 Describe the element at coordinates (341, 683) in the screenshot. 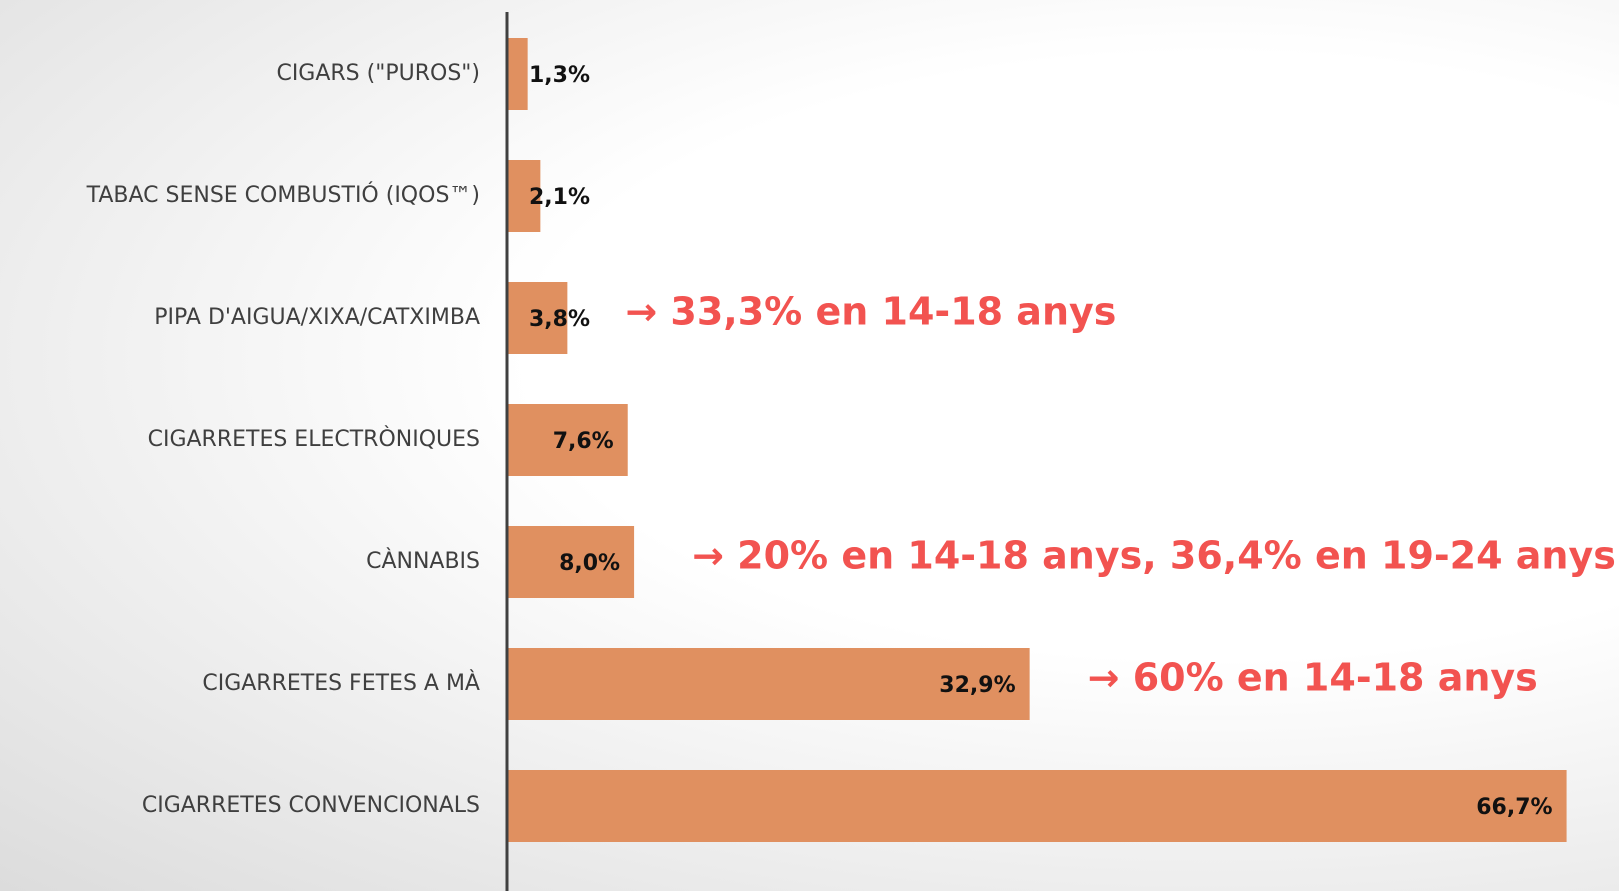

I see `category-label: CIGARRETES FETES A MÀ` at that location.